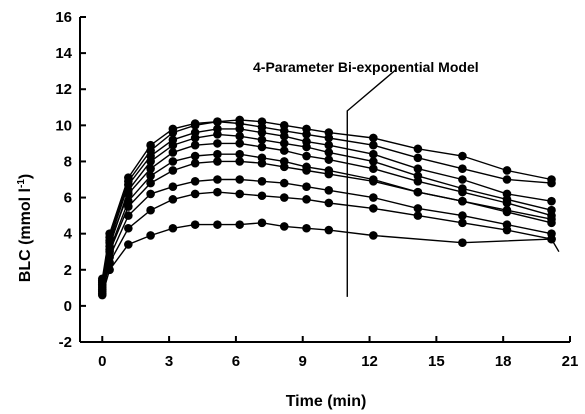 This screenshot has width=585, height=414. I want to click on y-tick-label: 2, so click(68, 270).